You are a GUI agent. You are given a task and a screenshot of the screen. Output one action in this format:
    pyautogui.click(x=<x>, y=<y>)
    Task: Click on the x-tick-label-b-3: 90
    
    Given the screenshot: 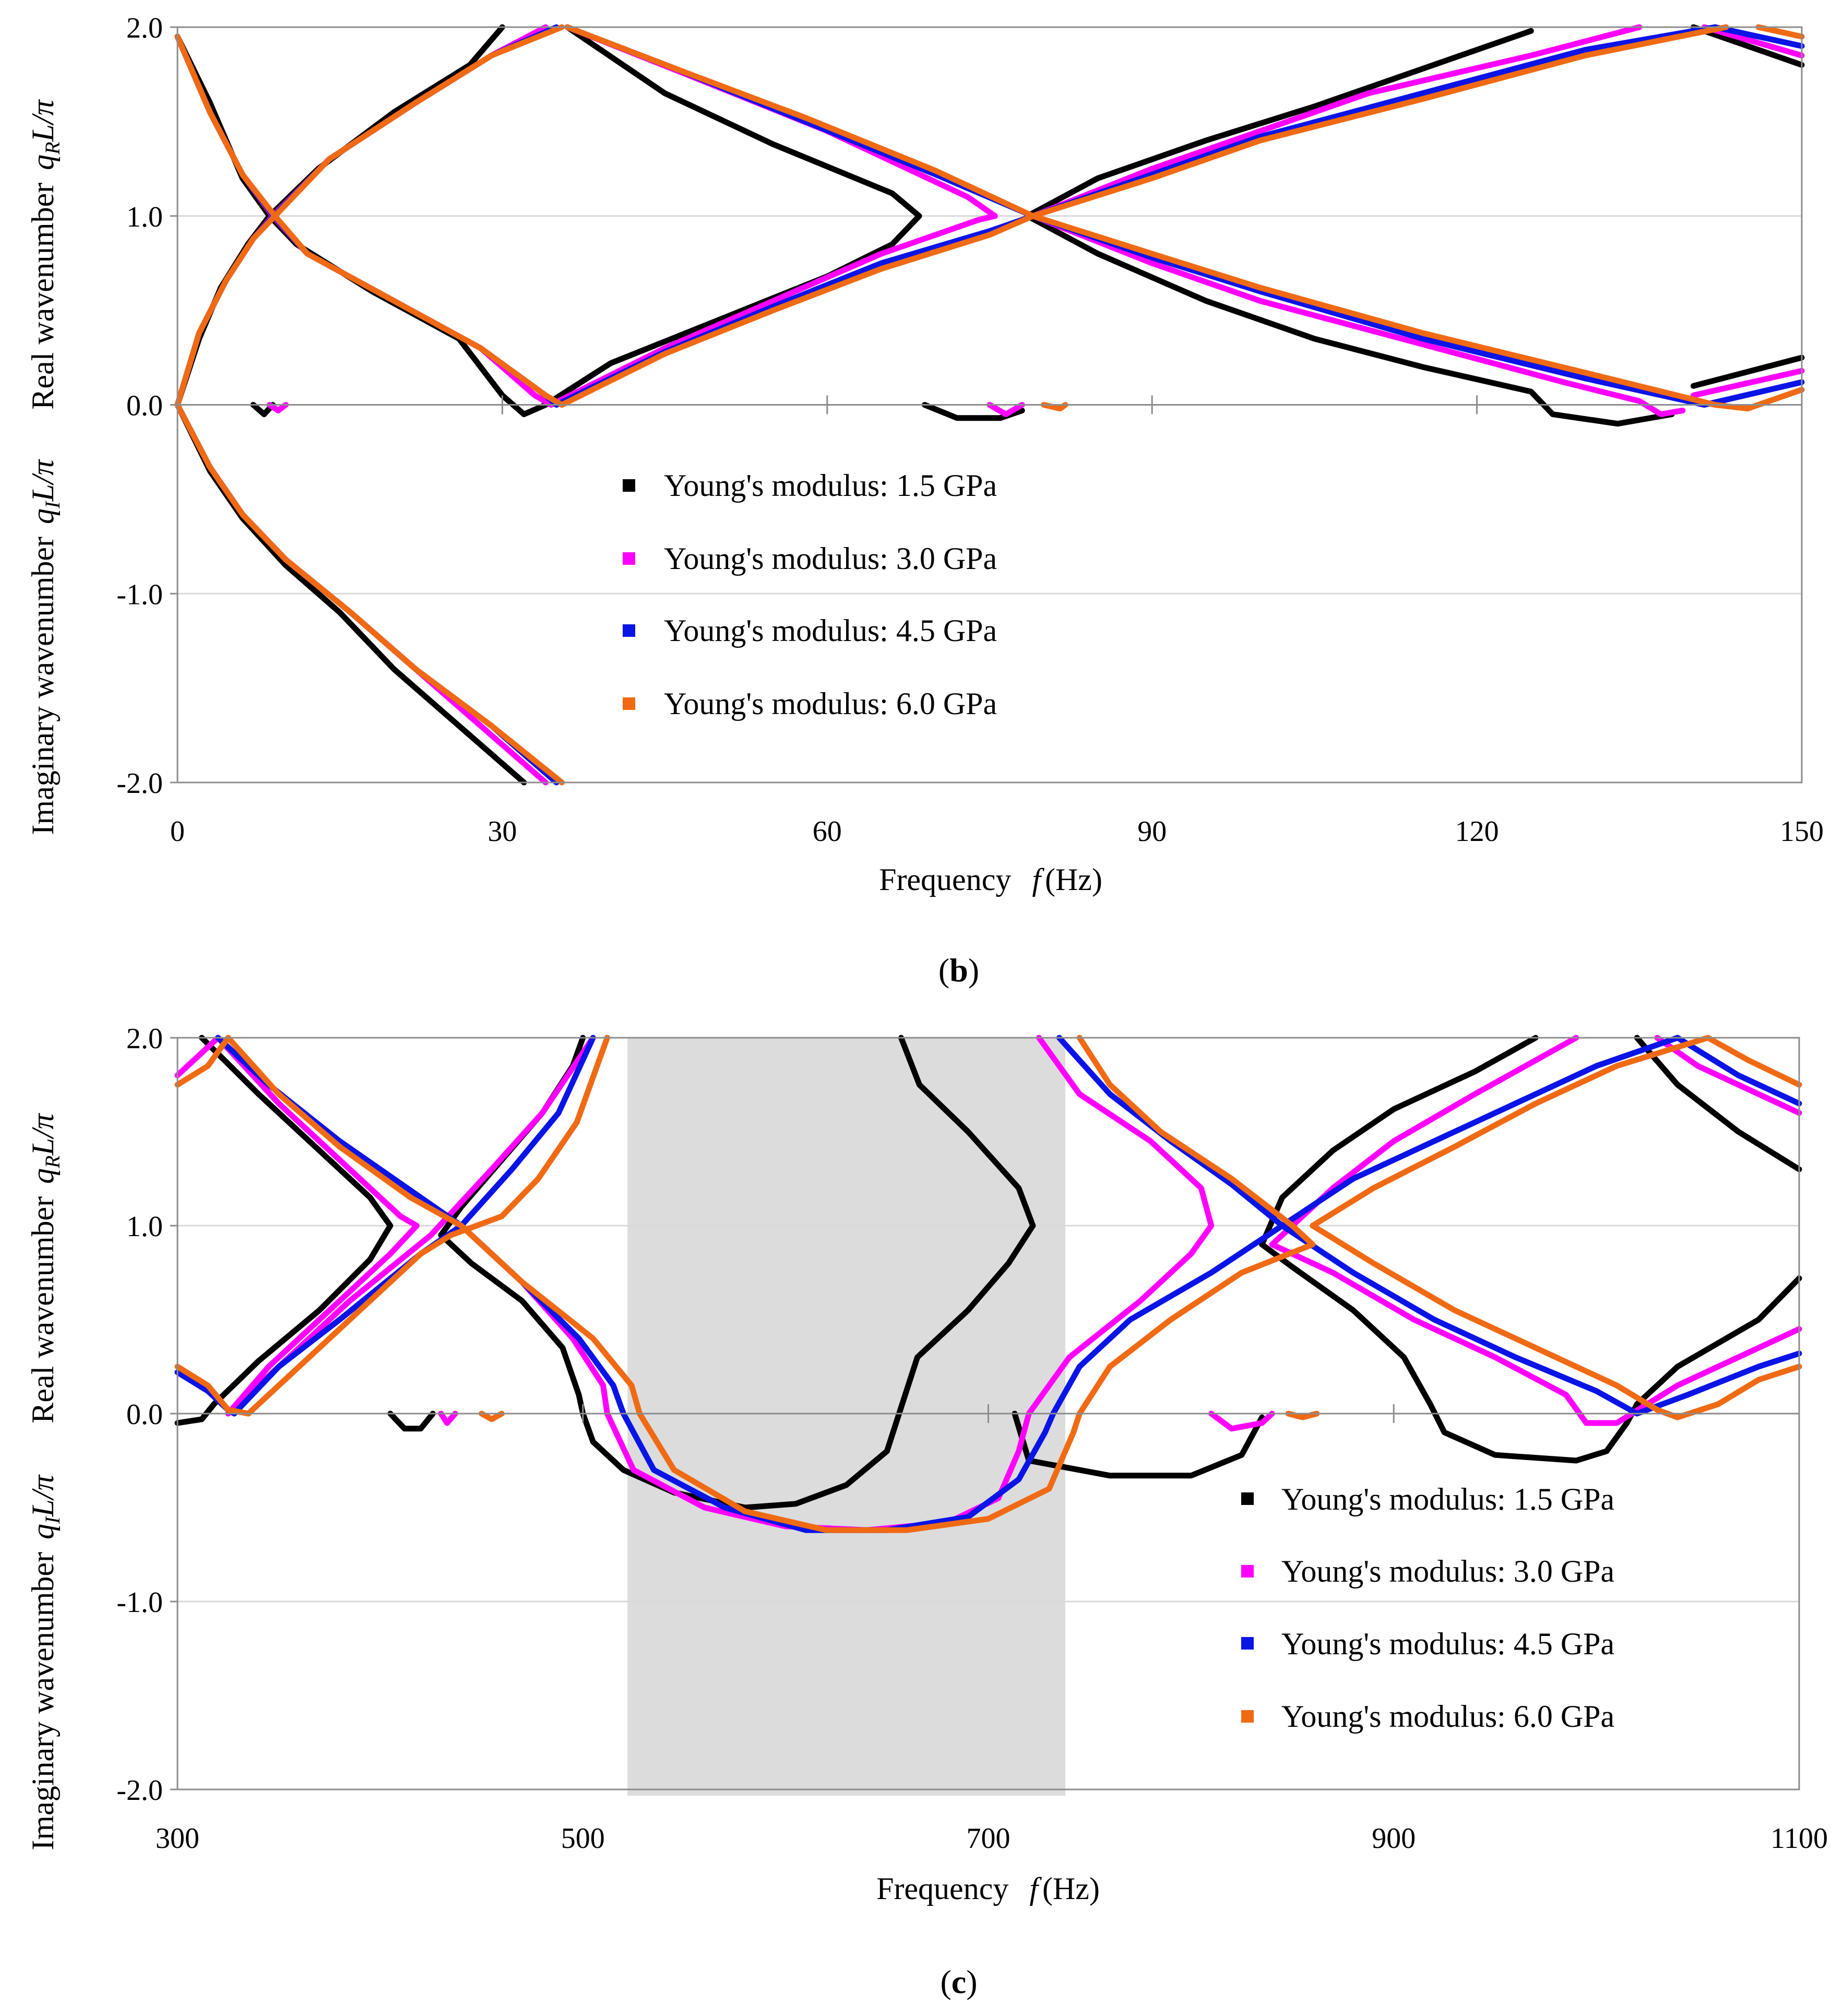 What is the action you would take?
    pyautogui.click(x=1152, y=831)
    